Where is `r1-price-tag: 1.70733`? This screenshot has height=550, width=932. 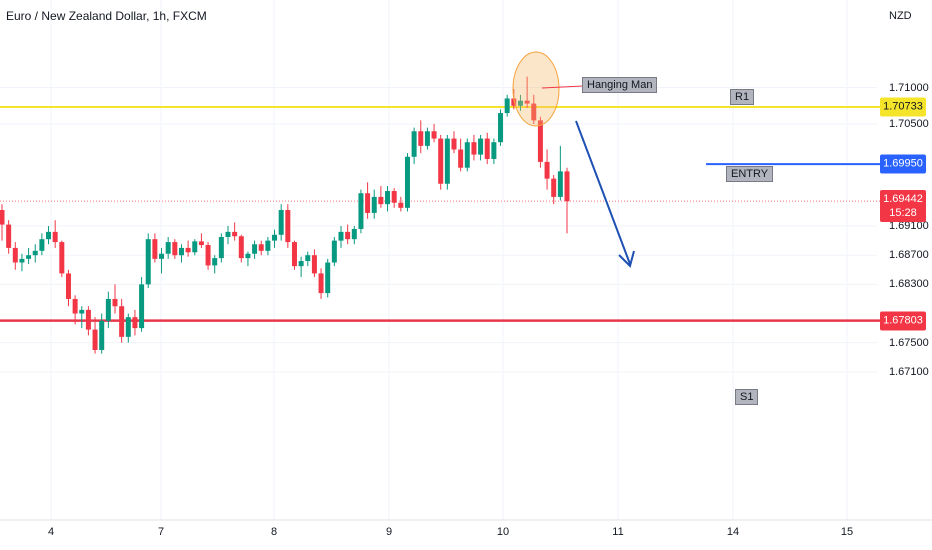
r1-price-tag: 1.70733 is located at coordinates (903, 107).